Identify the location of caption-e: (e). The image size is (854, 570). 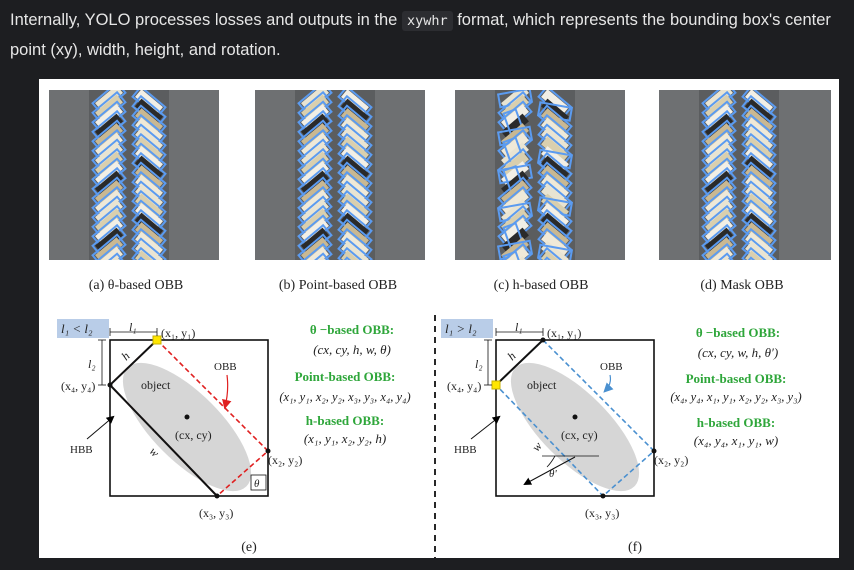
(249, 547).